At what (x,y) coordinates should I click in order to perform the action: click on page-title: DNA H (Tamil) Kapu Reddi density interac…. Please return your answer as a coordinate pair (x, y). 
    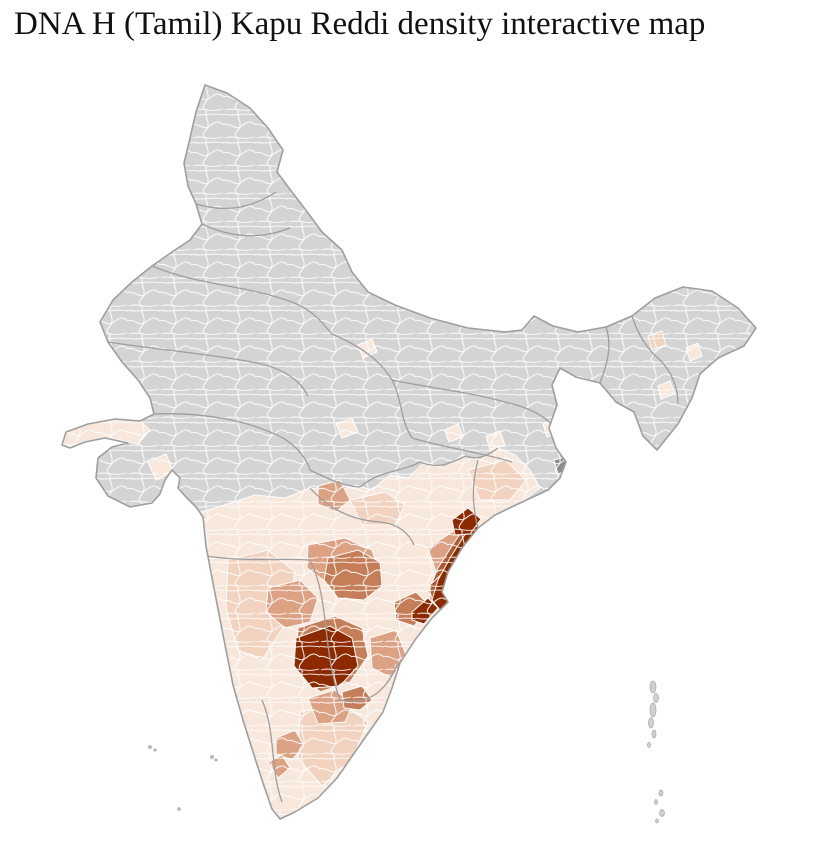
    Looking at the image, I should click on (360, 24).